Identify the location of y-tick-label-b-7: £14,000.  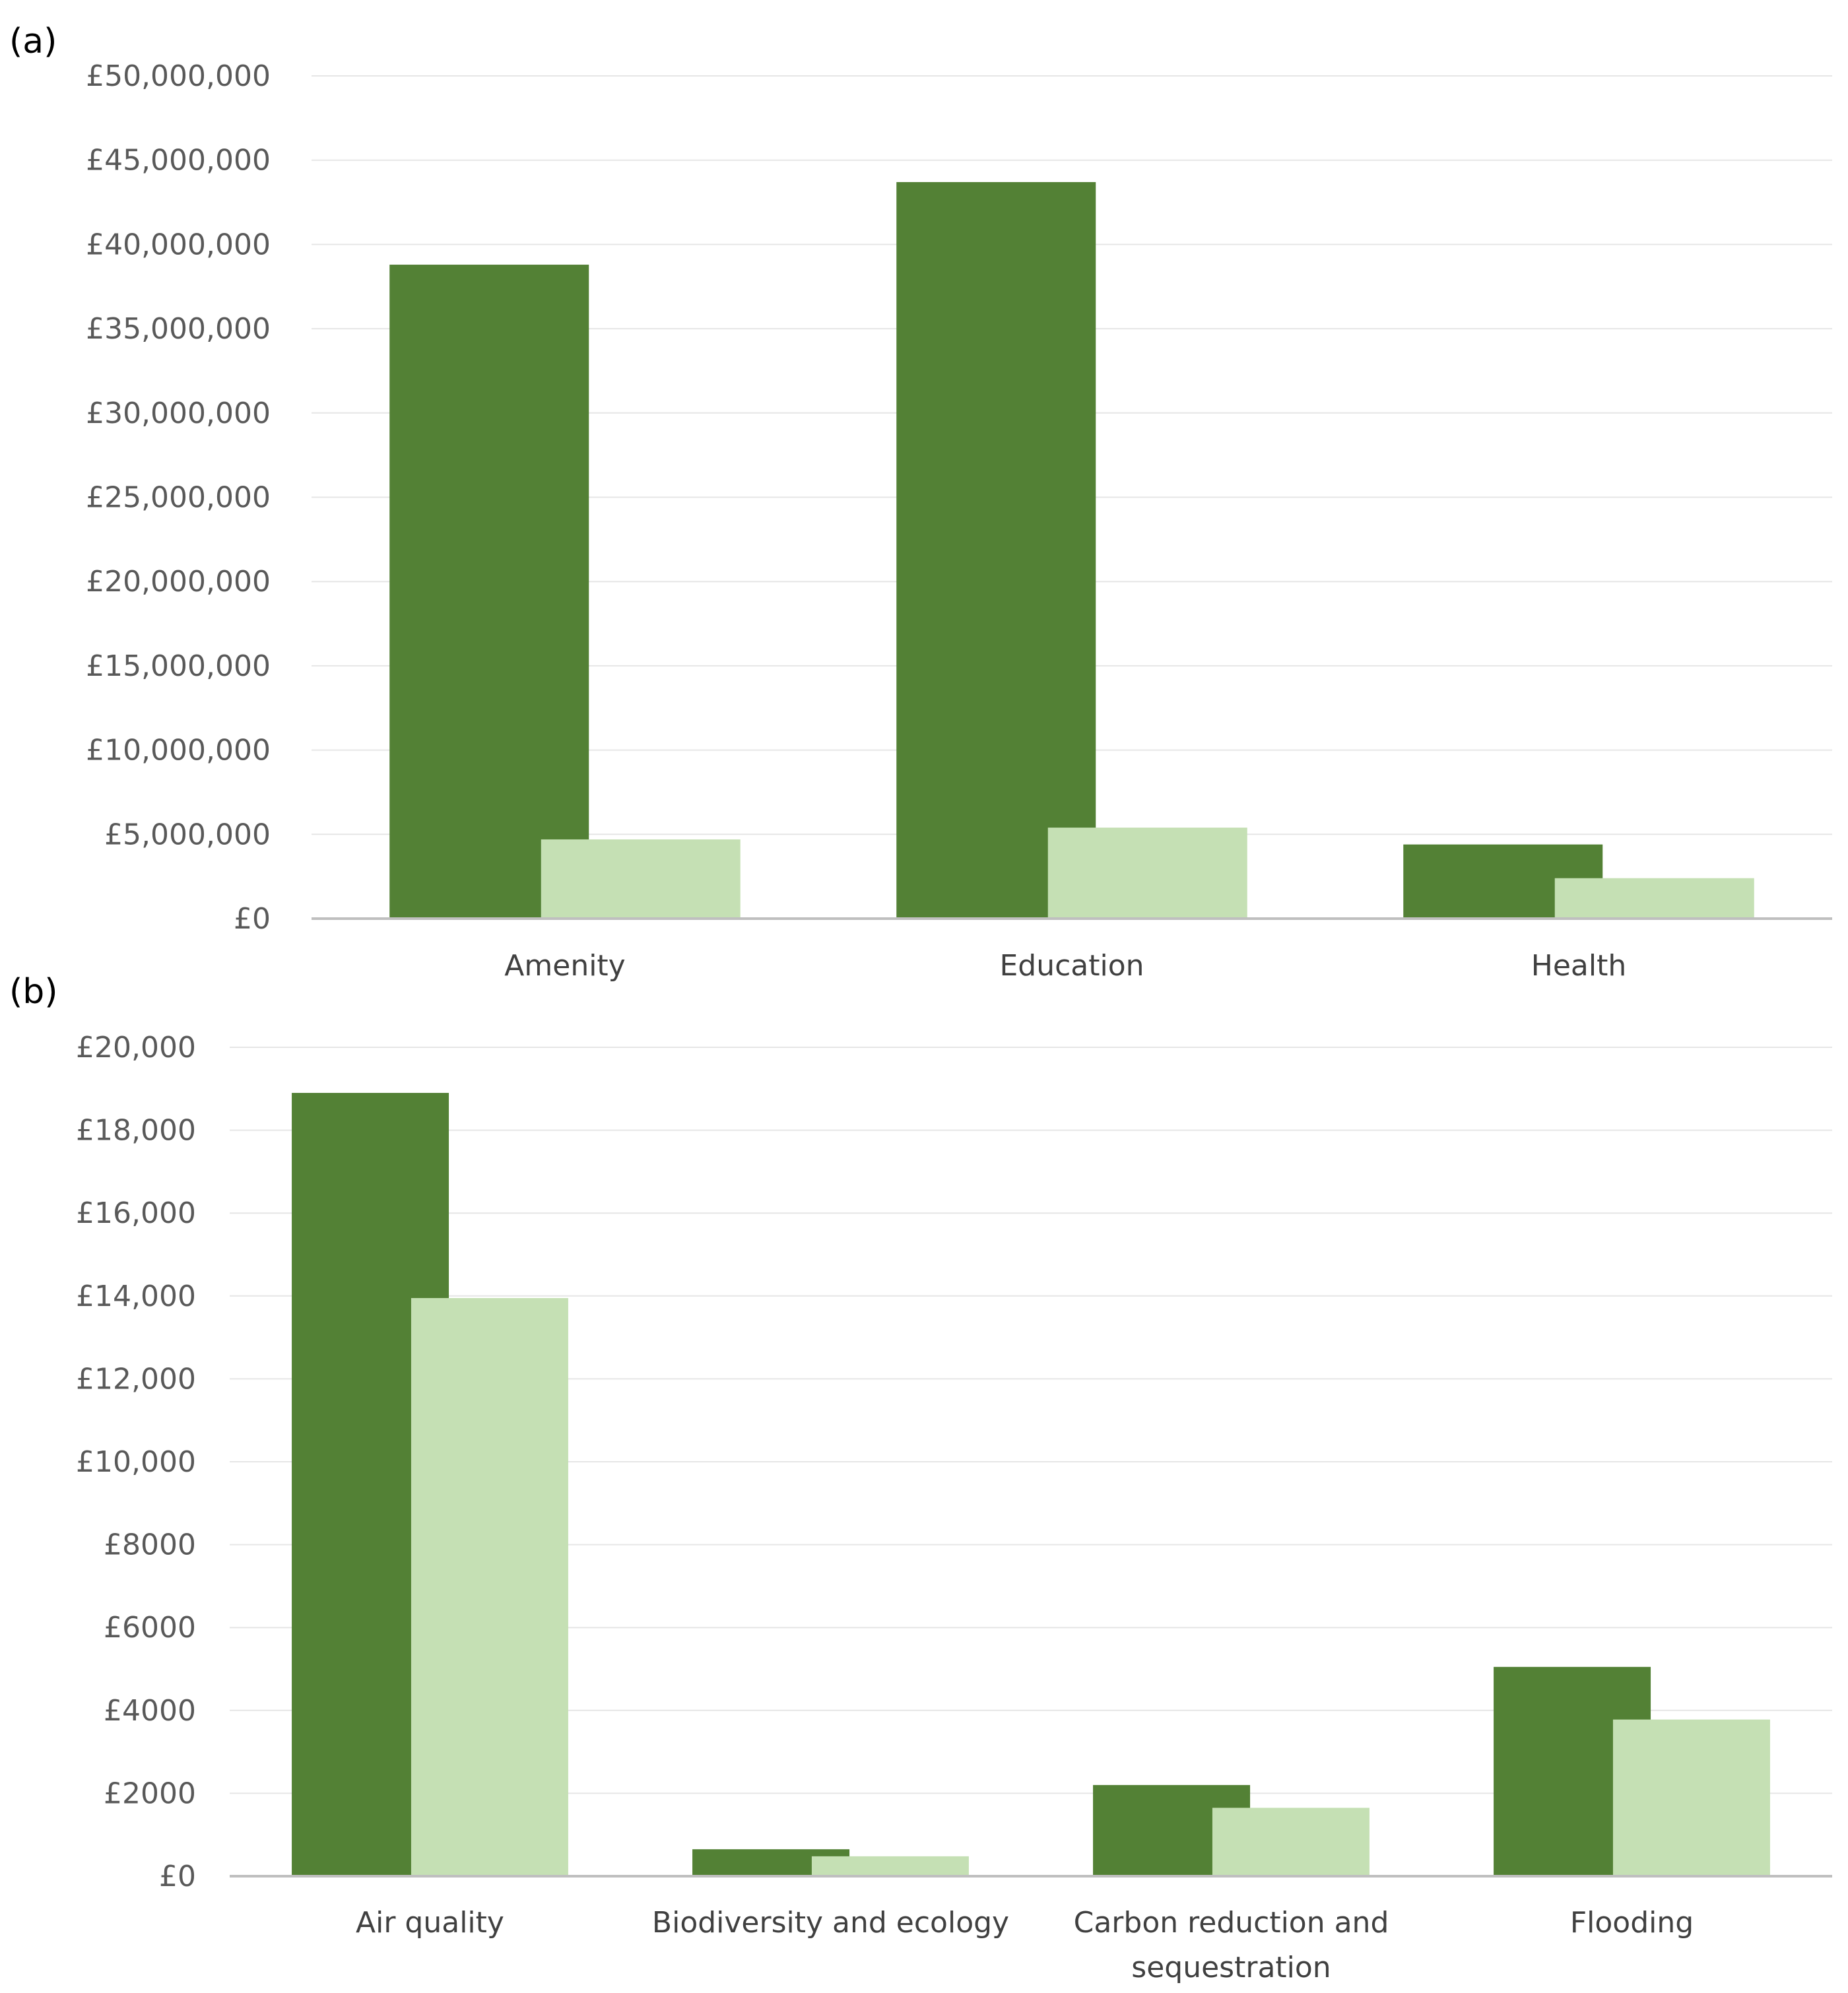
(136, 1296).